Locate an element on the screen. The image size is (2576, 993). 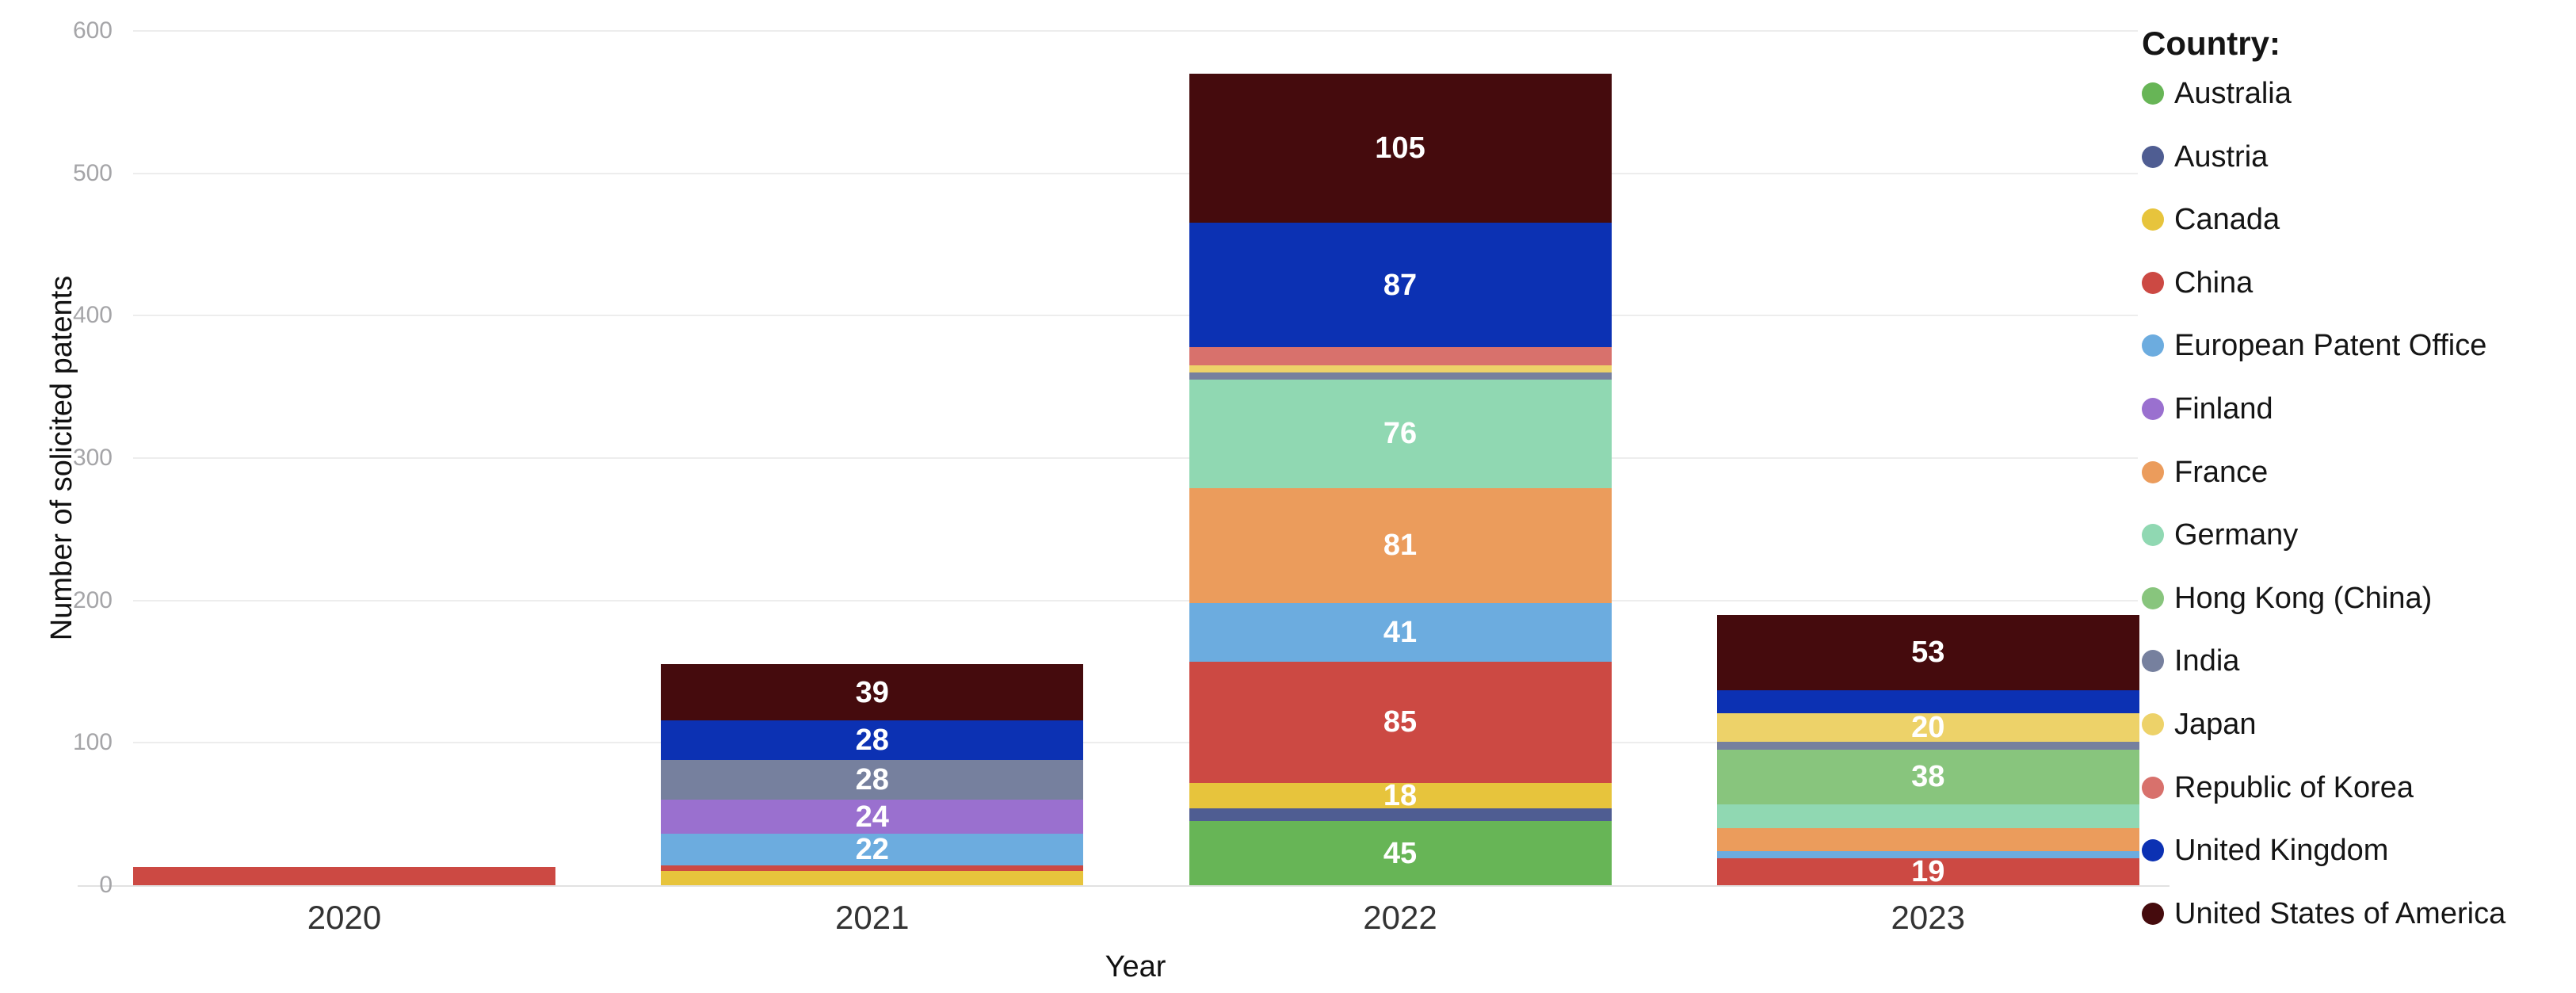
bar-value-label: 22 is located at coordinates (872, 850).